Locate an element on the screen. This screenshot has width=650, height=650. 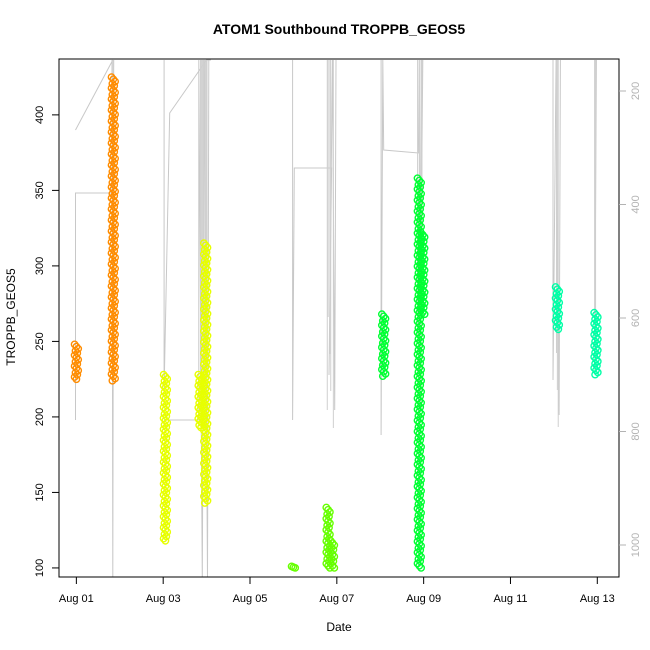
y-tick-label: 250 is located at coordinates (40, 341).